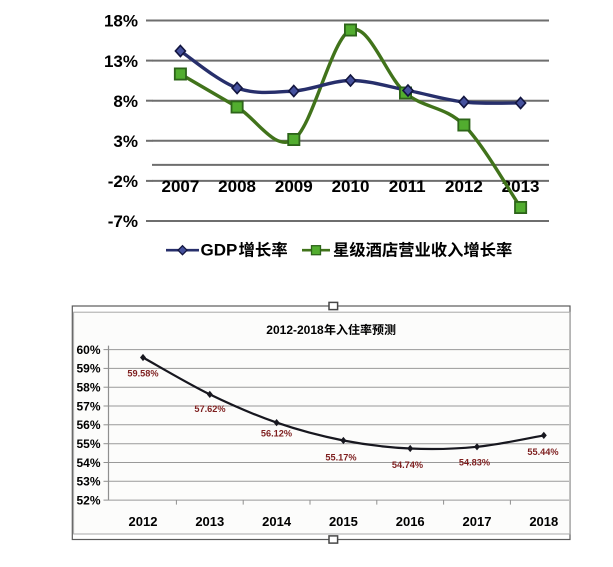  Describe the element at coordinates (542, 452) in the screenshot. I see `svg-text: 55.44%` at that location.